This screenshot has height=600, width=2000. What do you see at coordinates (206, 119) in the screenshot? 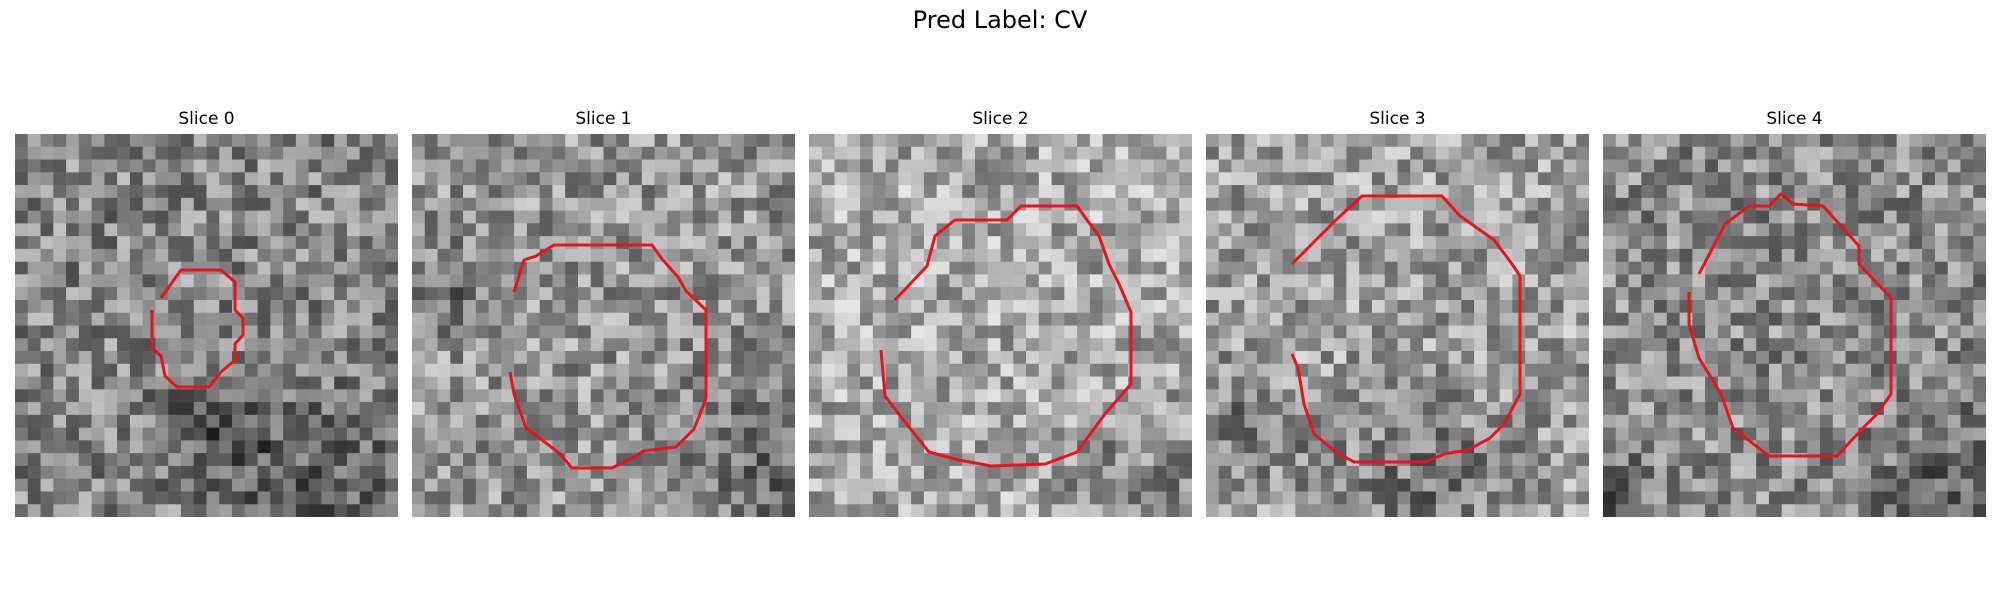
I see `slice-title: Slice 0` at bounding box center [206, 119].